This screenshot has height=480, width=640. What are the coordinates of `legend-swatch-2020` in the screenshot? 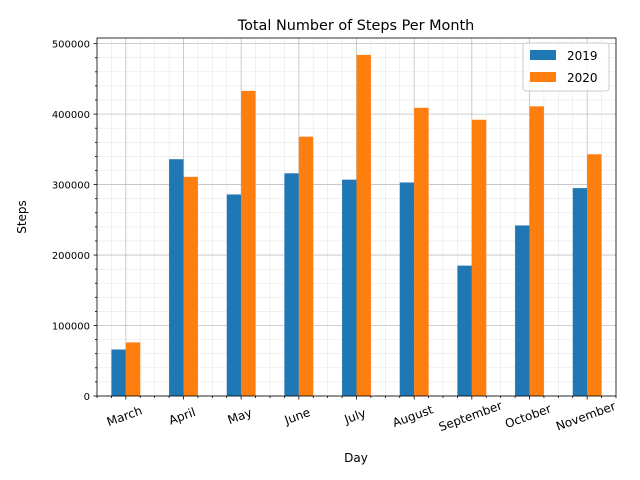 It's located at (543, 77).